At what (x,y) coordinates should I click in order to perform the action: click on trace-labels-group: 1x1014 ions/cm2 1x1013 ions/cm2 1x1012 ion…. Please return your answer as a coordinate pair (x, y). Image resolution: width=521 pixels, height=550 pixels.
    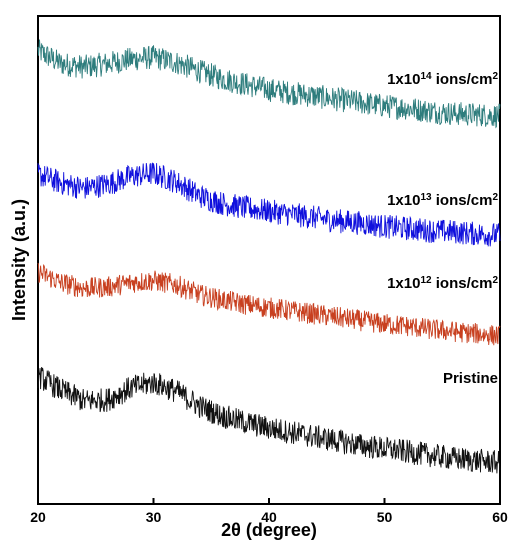
    Looking at the image, I should click on (442, 229).